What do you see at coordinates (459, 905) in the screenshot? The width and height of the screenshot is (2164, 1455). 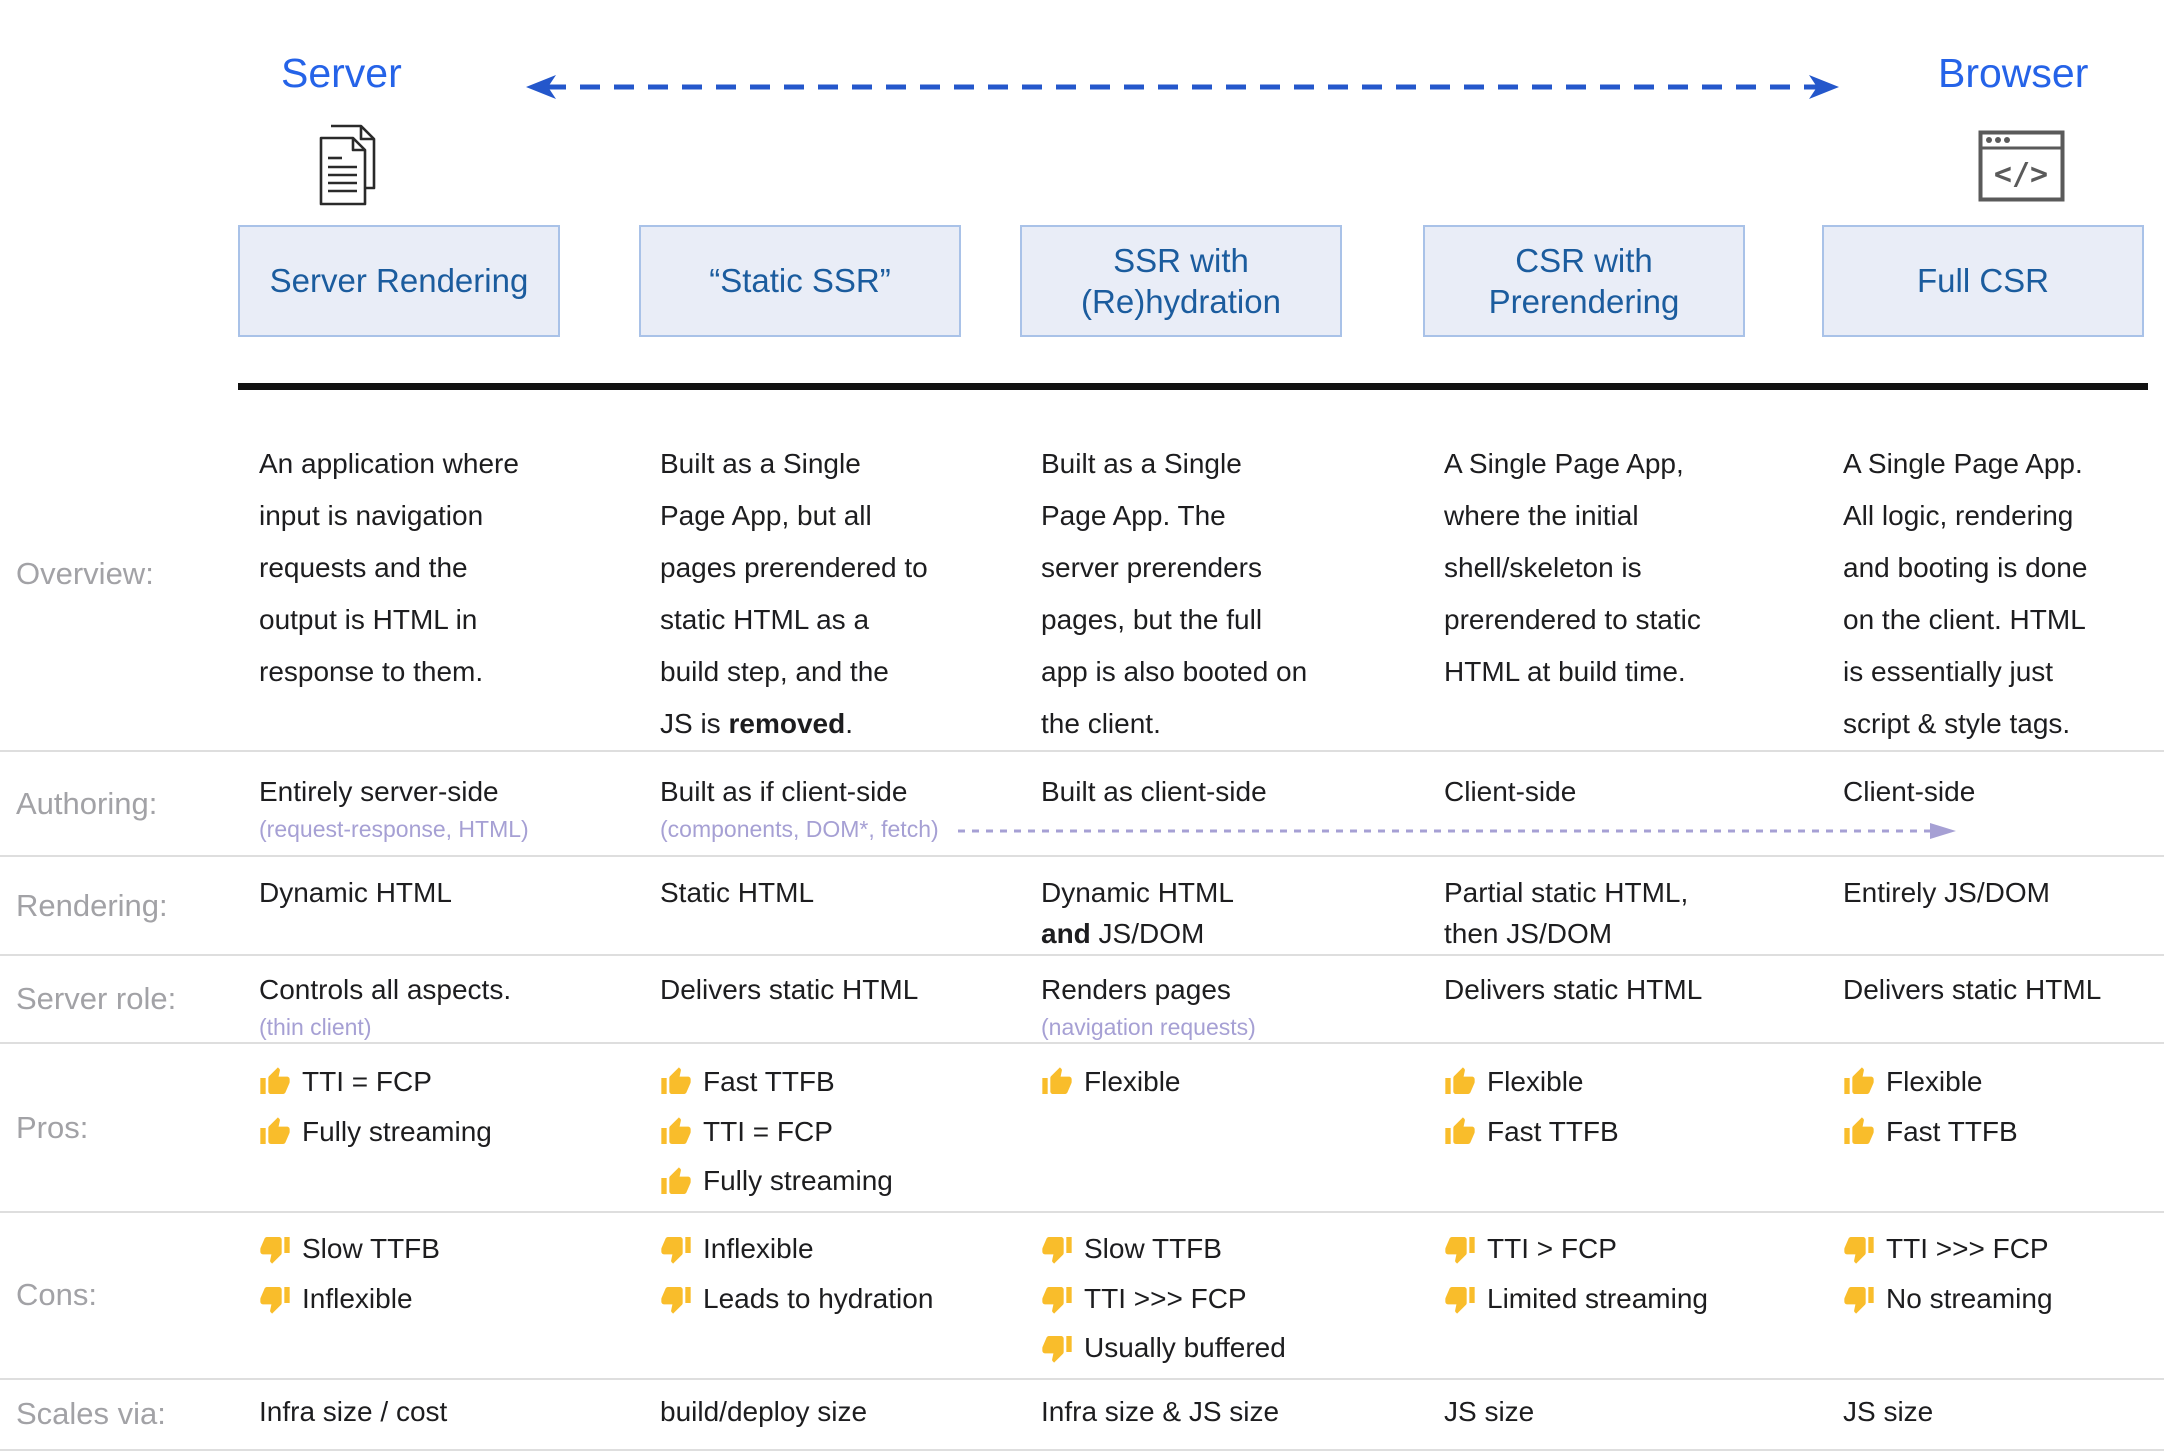 I see `cell-rendering-server-rendering: Dynamic HTML` at bounding box center [459, 905].